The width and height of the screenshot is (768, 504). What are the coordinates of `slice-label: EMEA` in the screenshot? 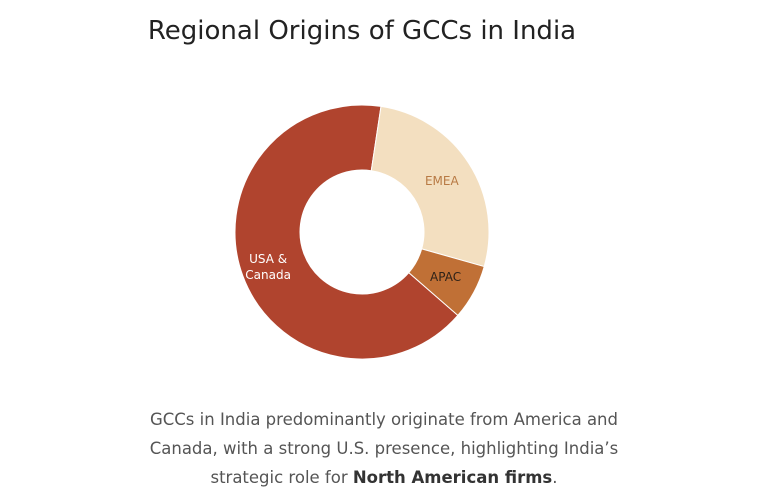 It's located at (441, 180).